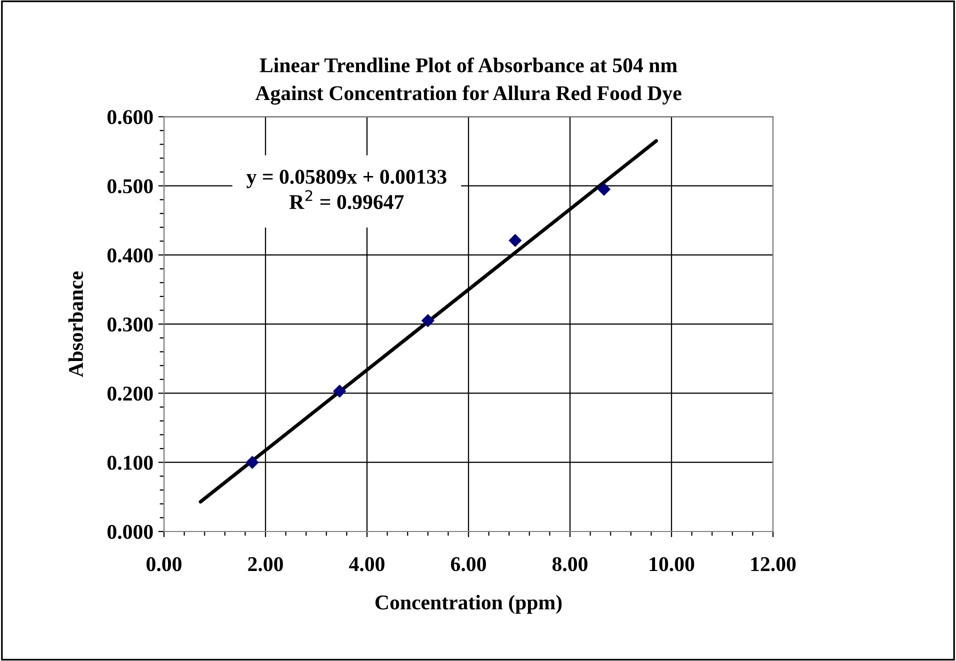 The width and height of the screenshot is (956, 661). What do you see at coordinates (130, 393) in the screenshot?
I see `y-tick-label: 0.200` at bounding box center [130, 393].